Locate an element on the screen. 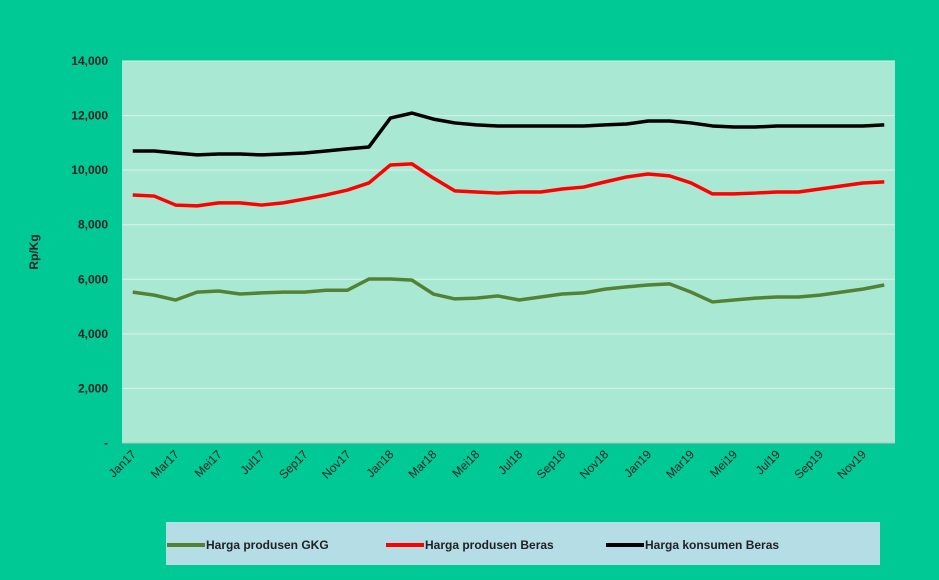 This screenshot has width=939, height=580. y-tick-label: 2,000 is located at coordinates (93, 388).